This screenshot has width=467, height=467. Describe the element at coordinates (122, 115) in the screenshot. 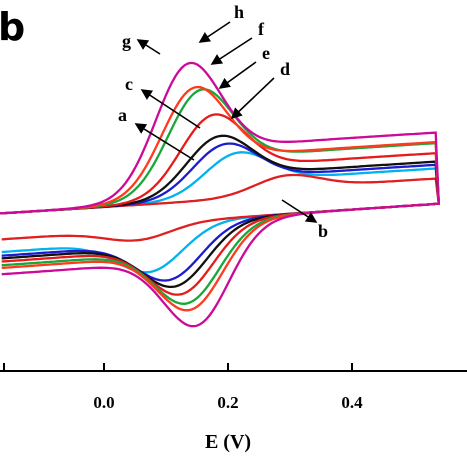

I see `curve-label-a: a` at that location.